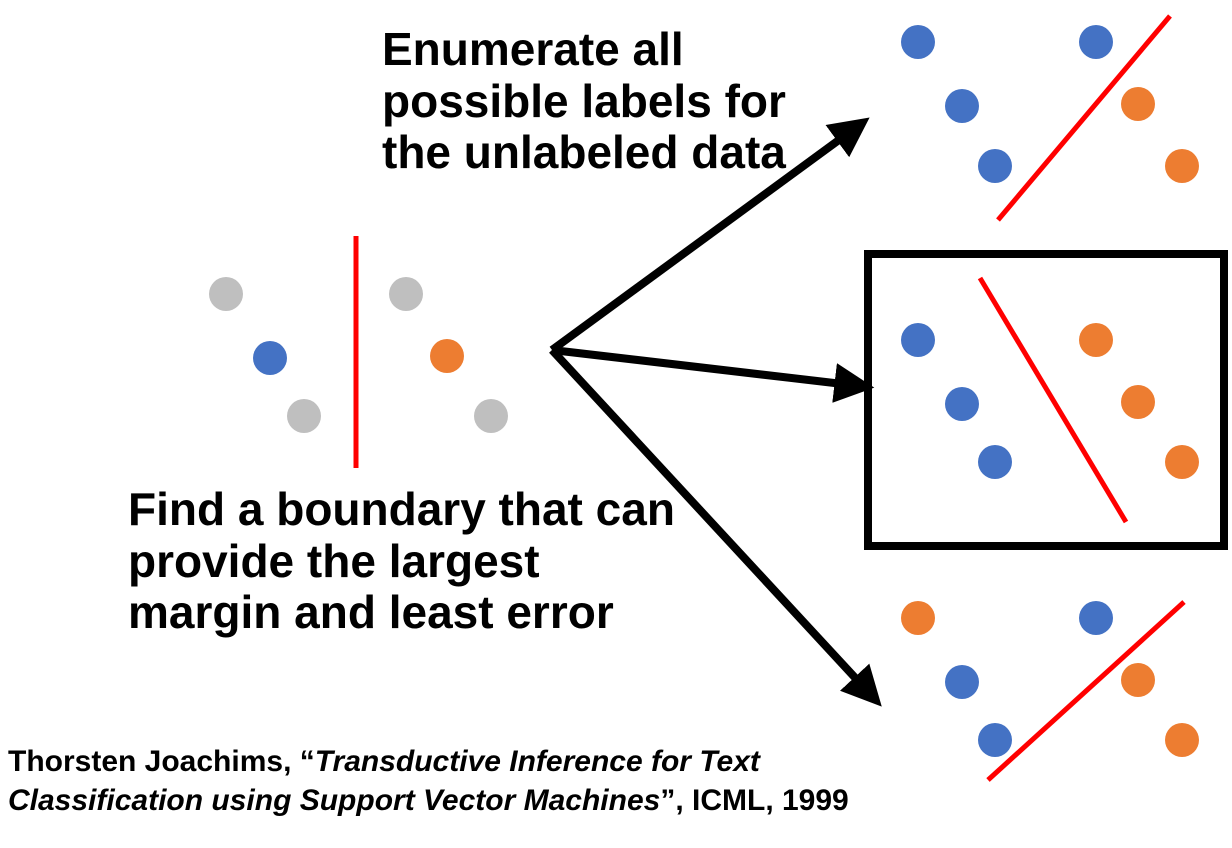  I want to click on labeling-3-points, so click(1050, 679).